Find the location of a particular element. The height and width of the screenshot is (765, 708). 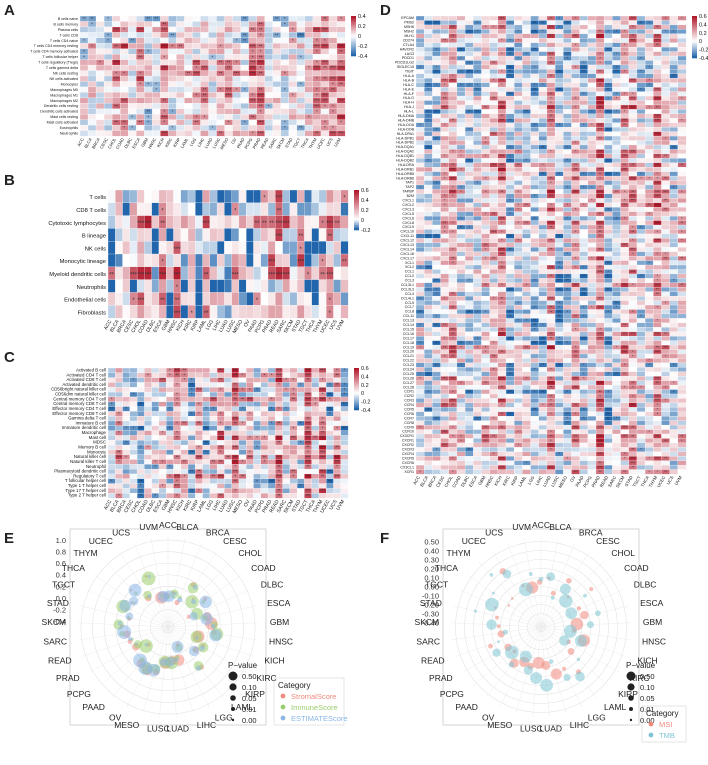

row-label: NK cells activated is located at coordinates (63, 79).